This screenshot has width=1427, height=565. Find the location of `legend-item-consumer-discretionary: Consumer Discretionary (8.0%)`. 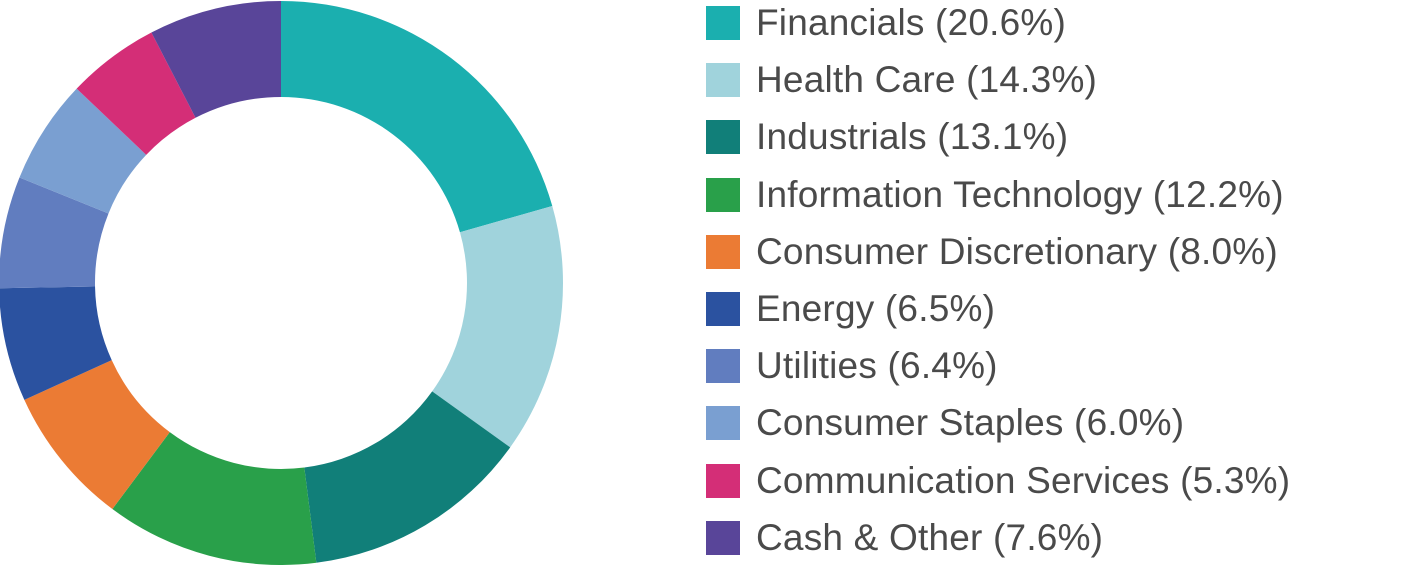

legend-item-consumer-discretionary: Consumer Discretionary (8.0%) is located at coordinates (992, 251).